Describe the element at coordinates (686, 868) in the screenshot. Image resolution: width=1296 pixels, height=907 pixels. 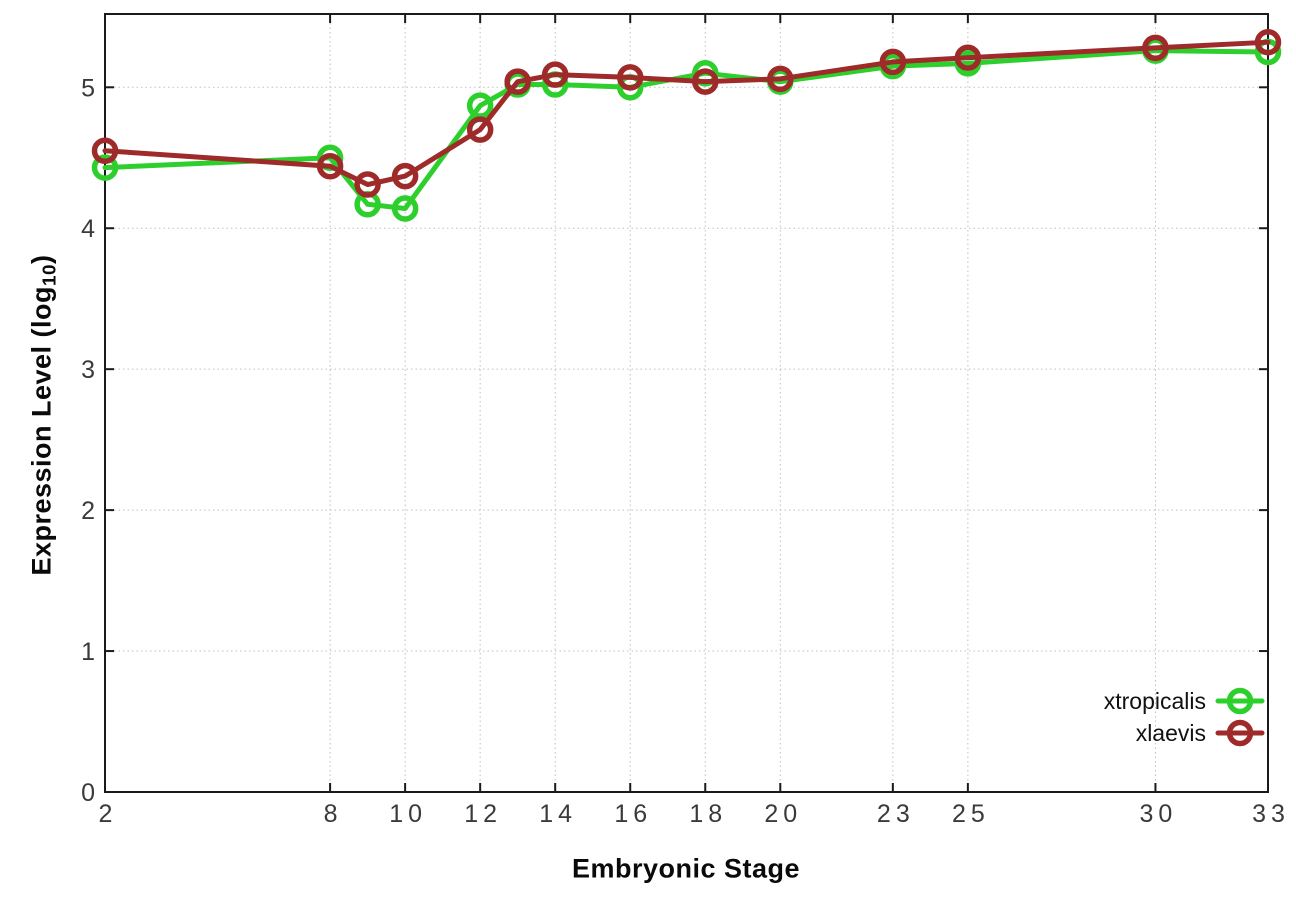
I see `x-axis-label: Embryonic Stage` at that location.